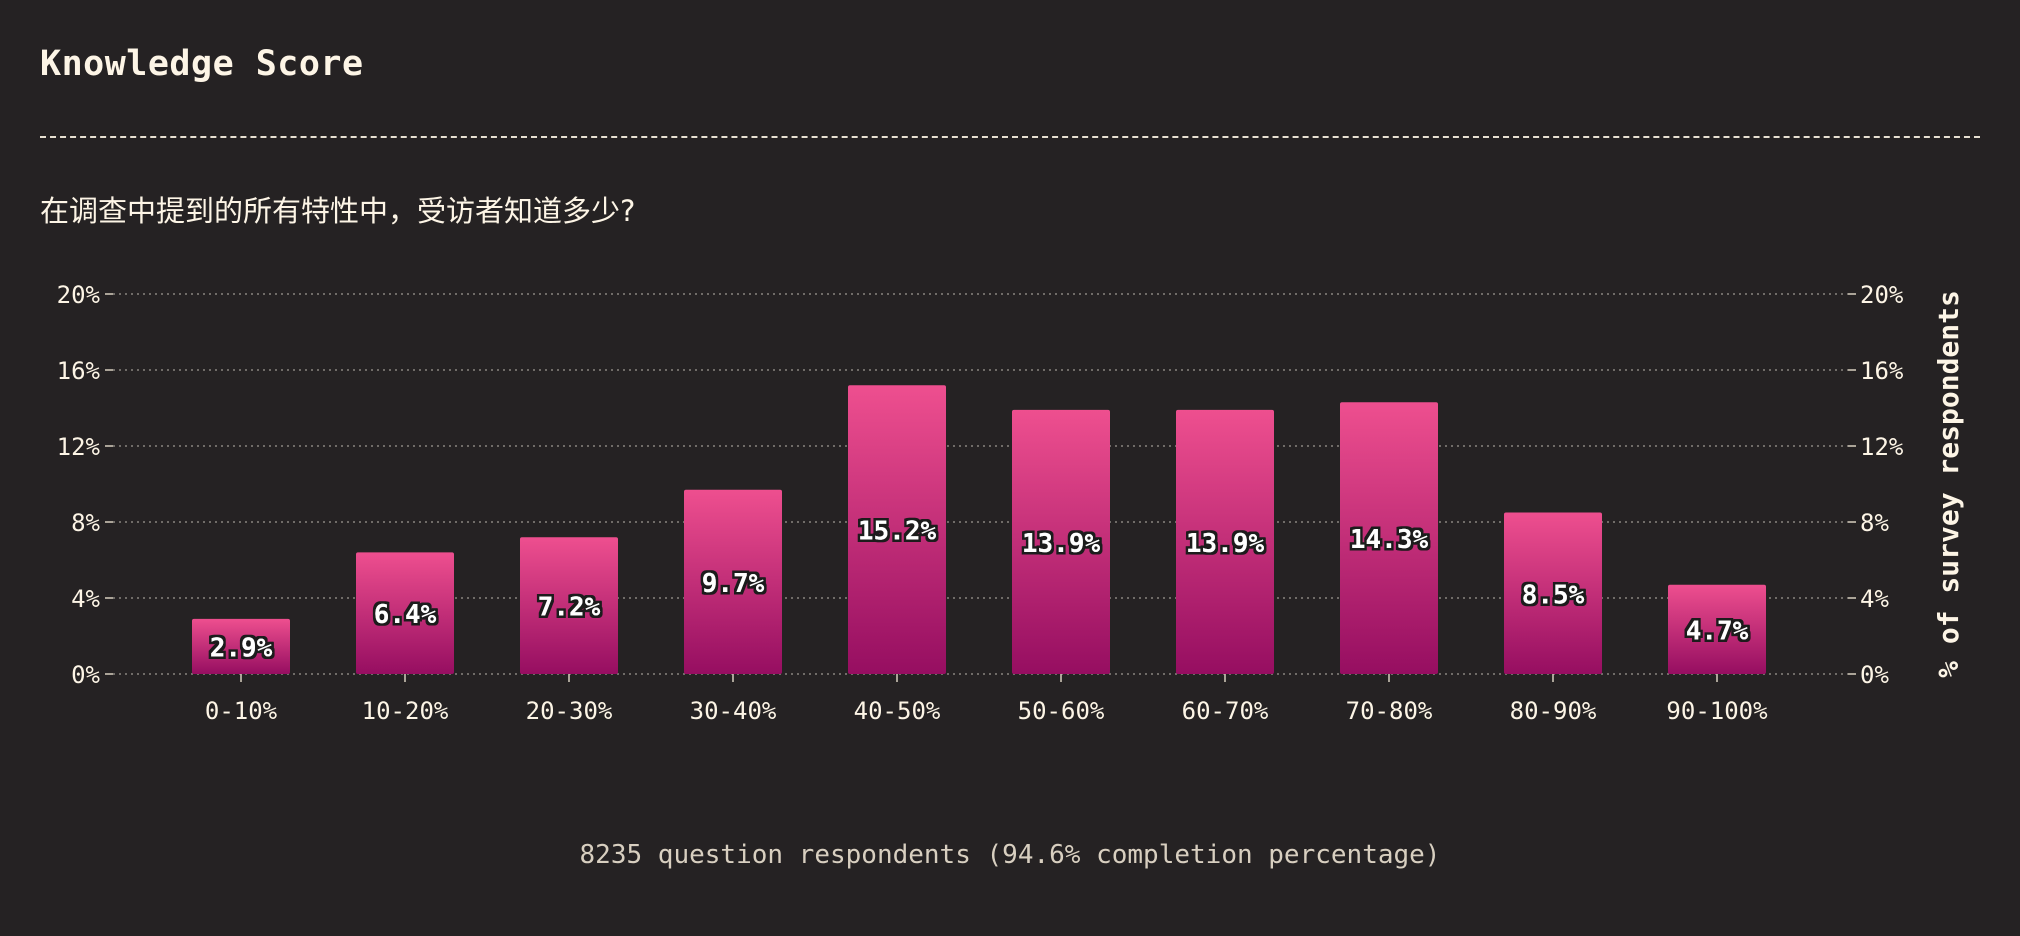  Describe the element at coordinates (85, 599) in the screenshot. I see `y-tick-label-left: 4%` at that location.